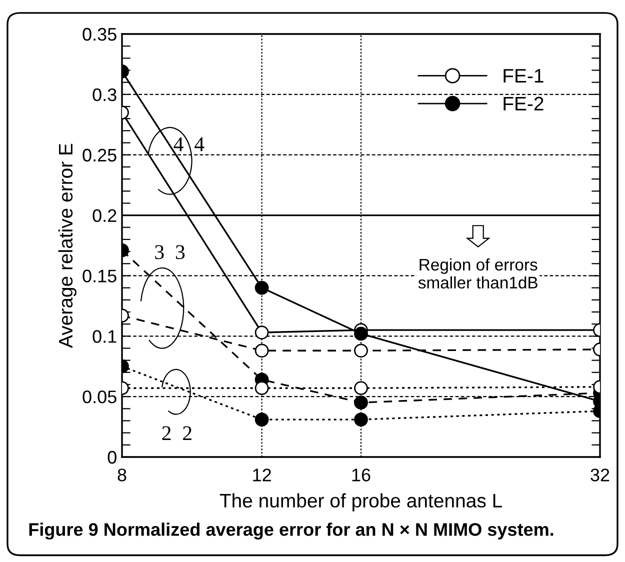 The height and width of the screenshot is (562, 625). Describe the element at coordinates (104, 336) in the screenshot. I see `y-tick-label: 0.1` at that location.